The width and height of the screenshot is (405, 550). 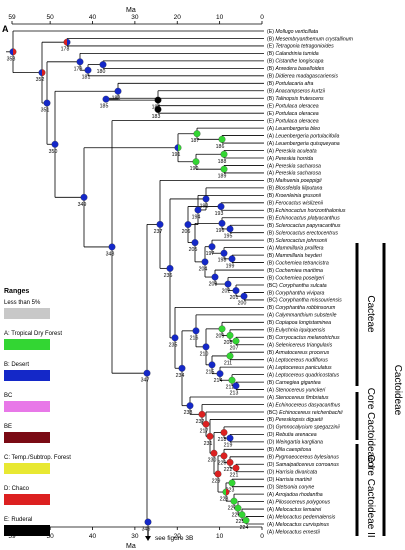 I want to click on node-228: 228, so click(x=225, y=495).